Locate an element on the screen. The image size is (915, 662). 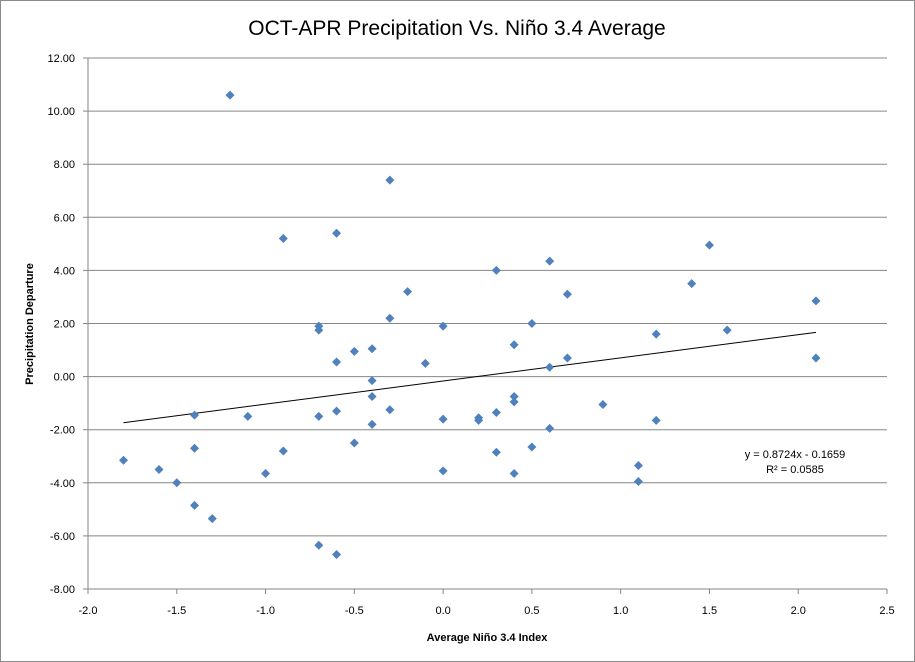
x-tick-label: 0.0 is located at coordinates (442, 611).